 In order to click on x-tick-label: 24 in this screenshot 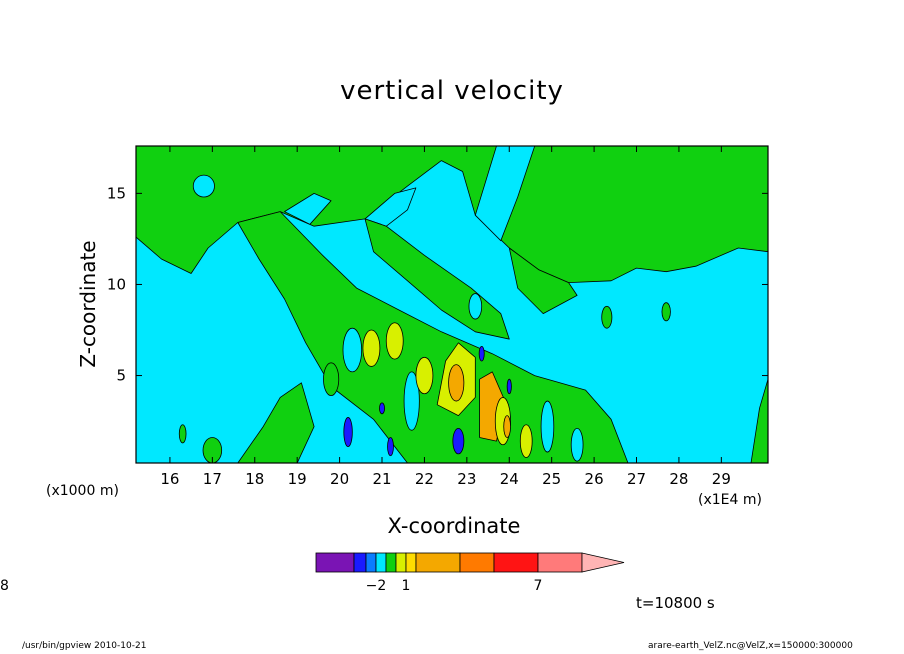, I will do `click(509, 479)`.